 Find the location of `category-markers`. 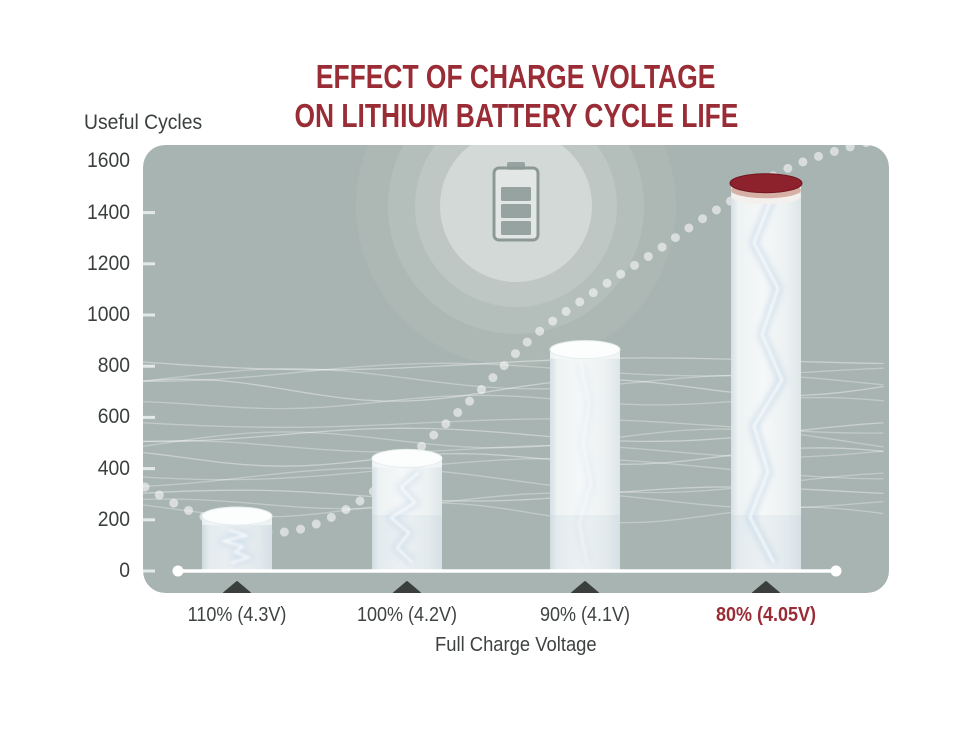

category-markers is located at coordinates (501, 587).